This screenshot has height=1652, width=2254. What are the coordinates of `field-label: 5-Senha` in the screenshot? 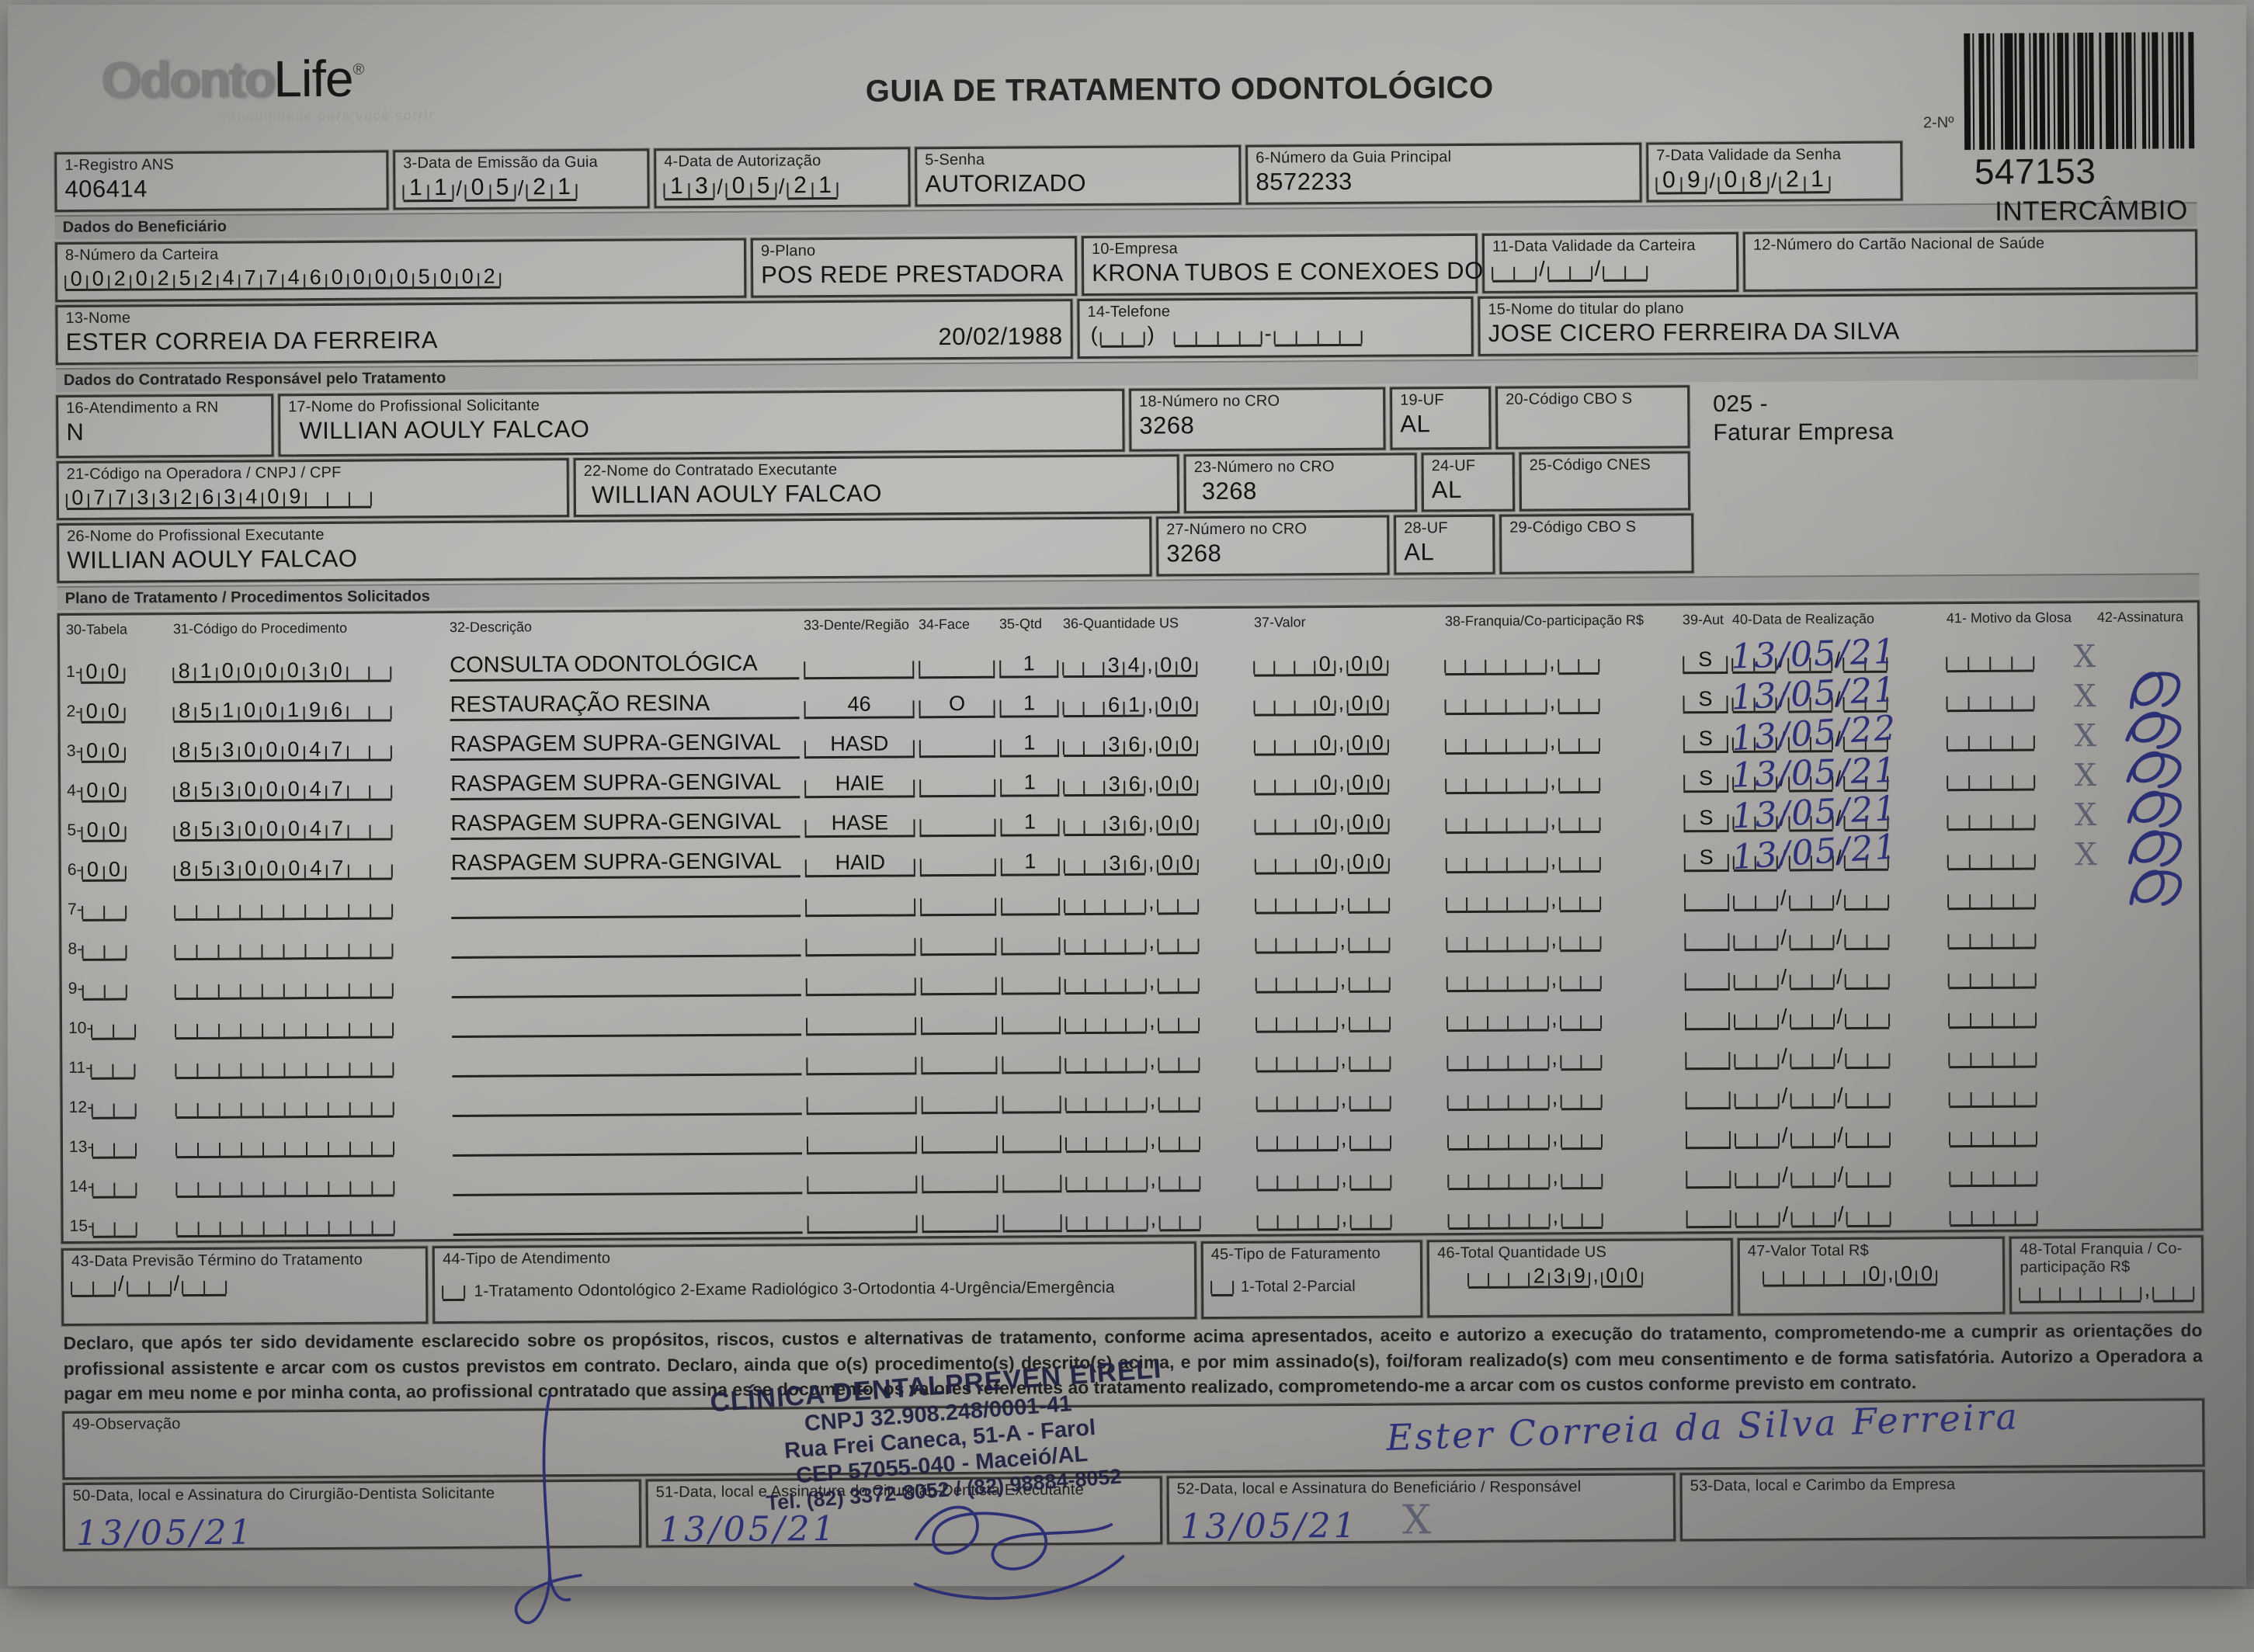 It's located at (1078, 159).